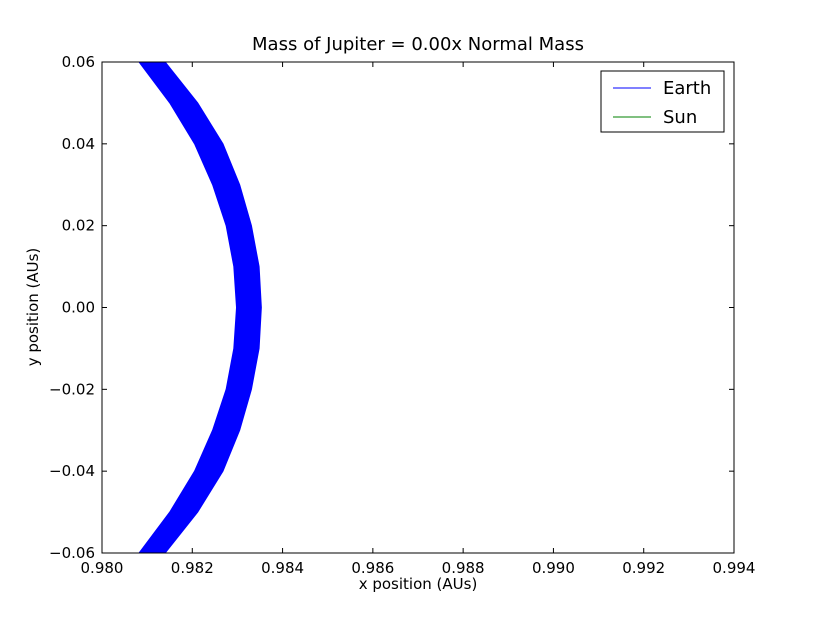  What do you see at coordinates (72, 471) in the screenshot?
I see `y-tick-label: −0.04` at bounding box center [72, 471].